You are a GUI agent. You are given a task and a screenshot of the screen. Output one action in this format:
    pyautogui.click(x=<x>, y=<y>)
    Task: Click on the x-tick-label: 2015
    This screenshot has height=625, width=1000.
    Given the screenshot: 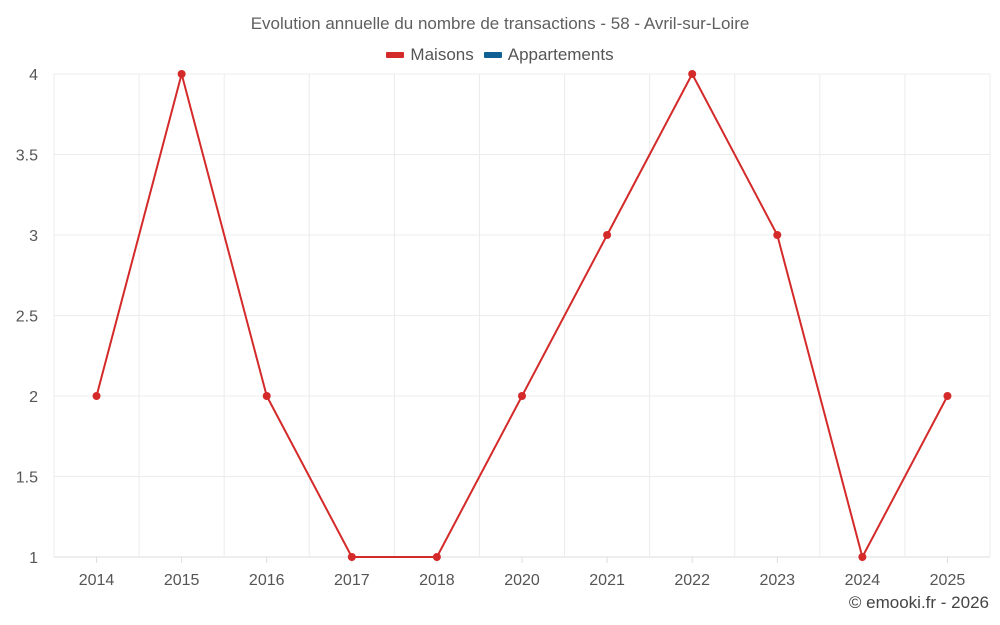 What is the action you would take?
    pyautogui.click(x=182, y=580)
    